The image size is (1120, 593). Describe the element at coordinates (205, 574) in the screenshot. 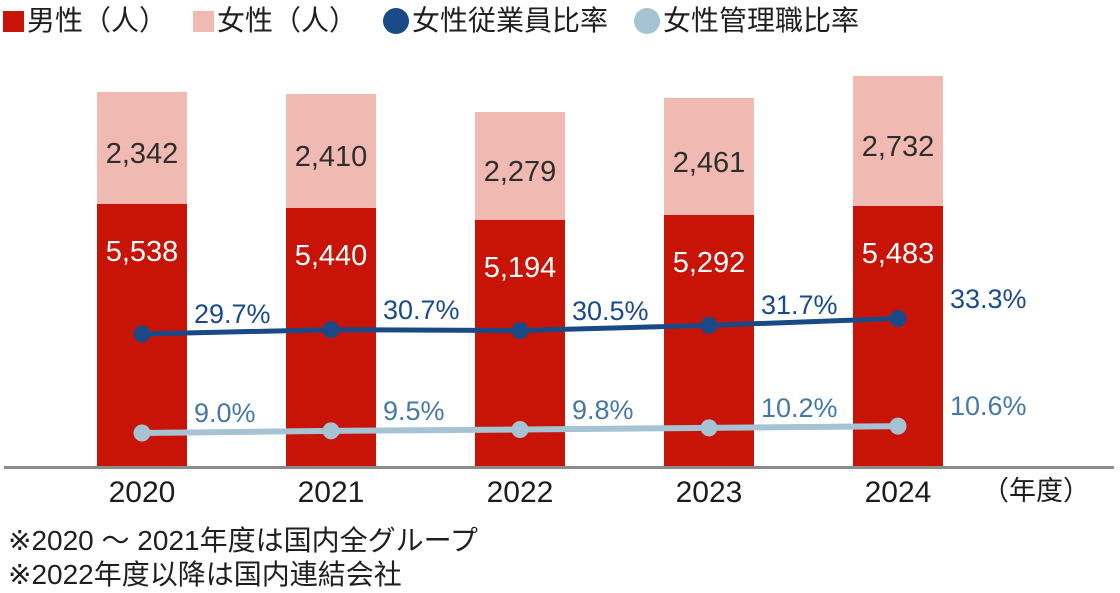

I see `footnote-2: ※2022年度以降は国内連結会社` at that location.